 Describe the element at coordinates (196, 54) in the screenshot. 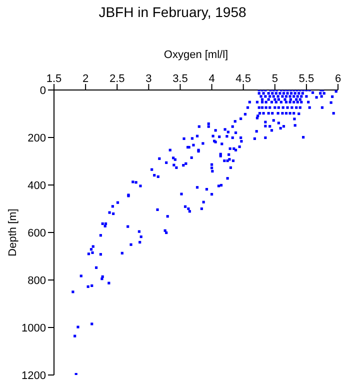

I see `x-axis-title: Oxygen [ml/l]` at that location.